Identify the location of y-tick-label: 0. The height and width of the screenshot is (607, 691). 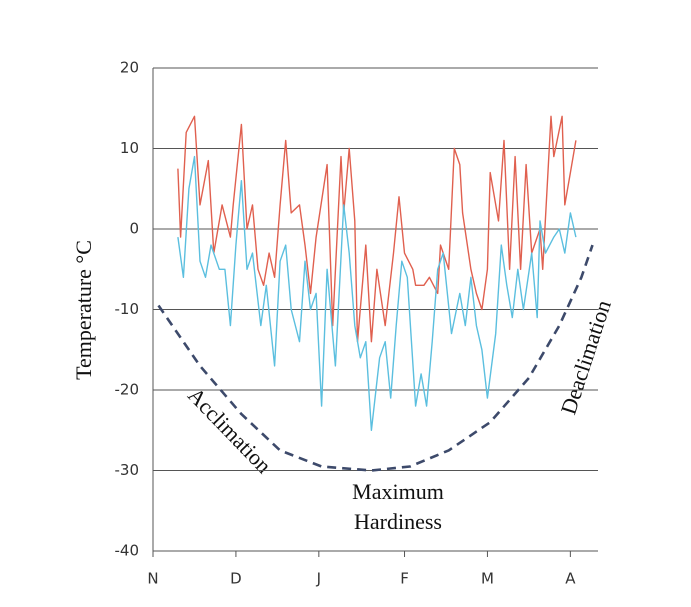
(134, 229).